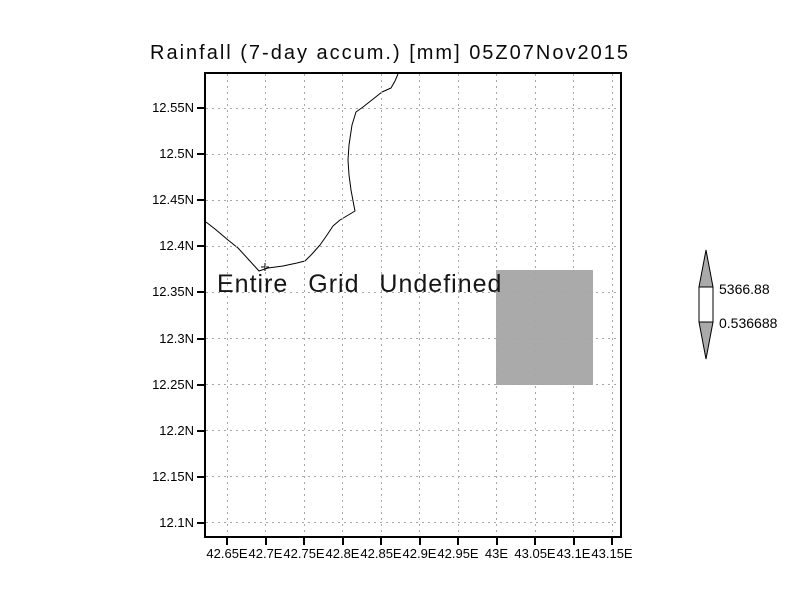 This screenshot has width=792, height=612. What do you see at coordinates (173, 384) in the screenshot?
I see `y-tick-label: 12.25N` at bounding box center [173, 384].